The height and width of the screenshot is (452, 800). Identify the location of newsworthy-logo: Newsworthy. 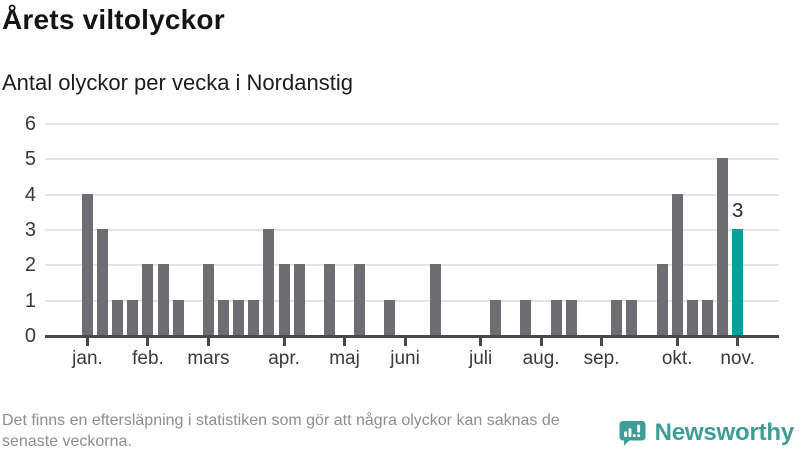
(705, 433).